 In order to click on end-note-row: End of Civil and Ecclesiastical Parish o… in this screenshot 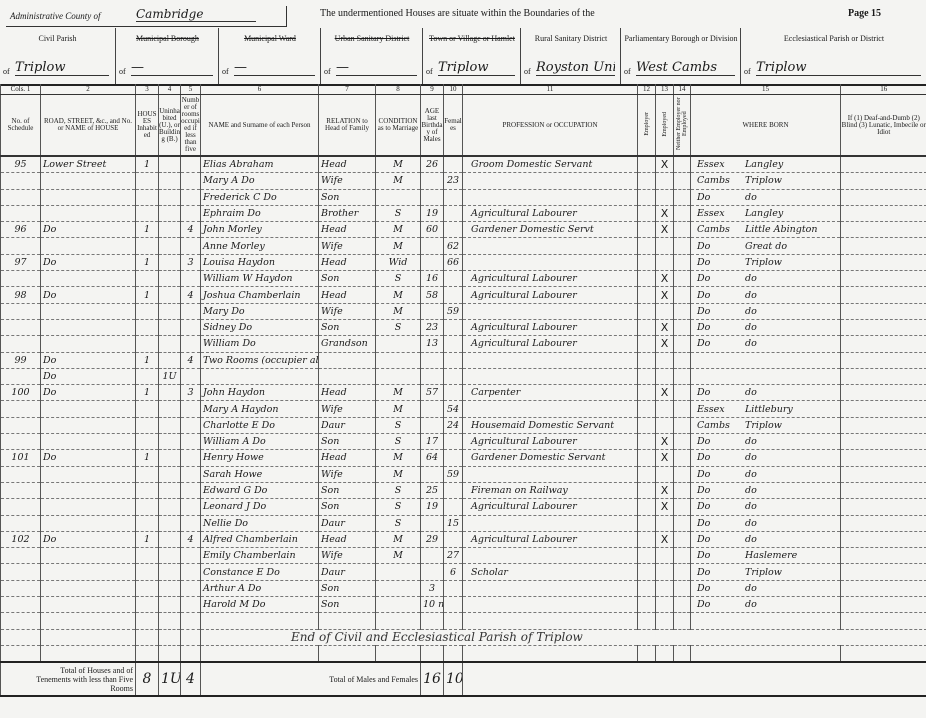, I will do `click(463, 637)`.